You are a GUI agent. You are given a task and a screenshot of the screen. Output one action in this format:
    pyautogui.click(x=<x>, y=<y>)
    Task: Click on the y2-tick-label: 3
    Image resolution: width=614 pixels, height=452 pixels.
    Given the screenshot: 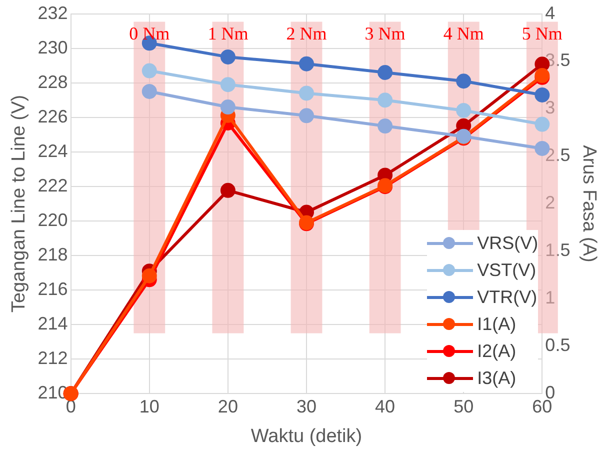 What is the action you would take?
    pyautogui.click(x=550, y=108)
    